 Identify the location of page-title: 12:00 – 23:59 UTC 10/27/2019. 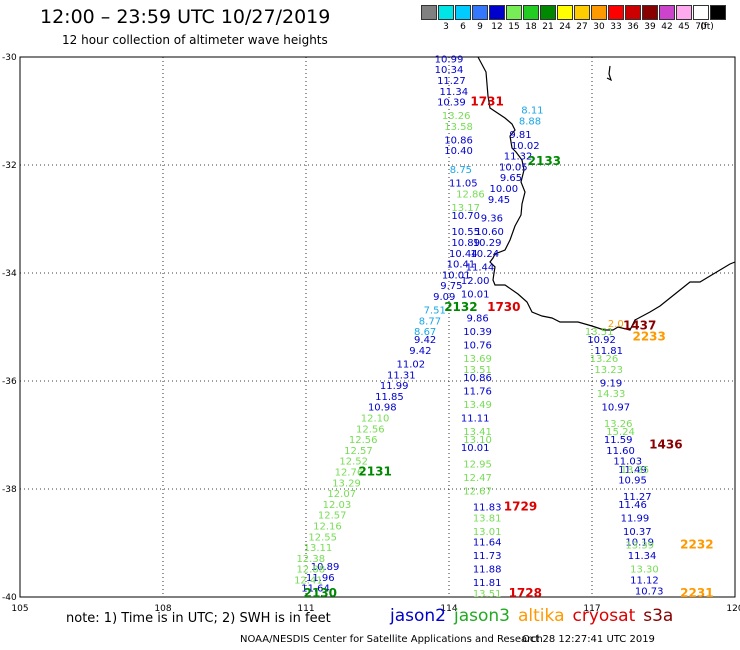
(185, 17).